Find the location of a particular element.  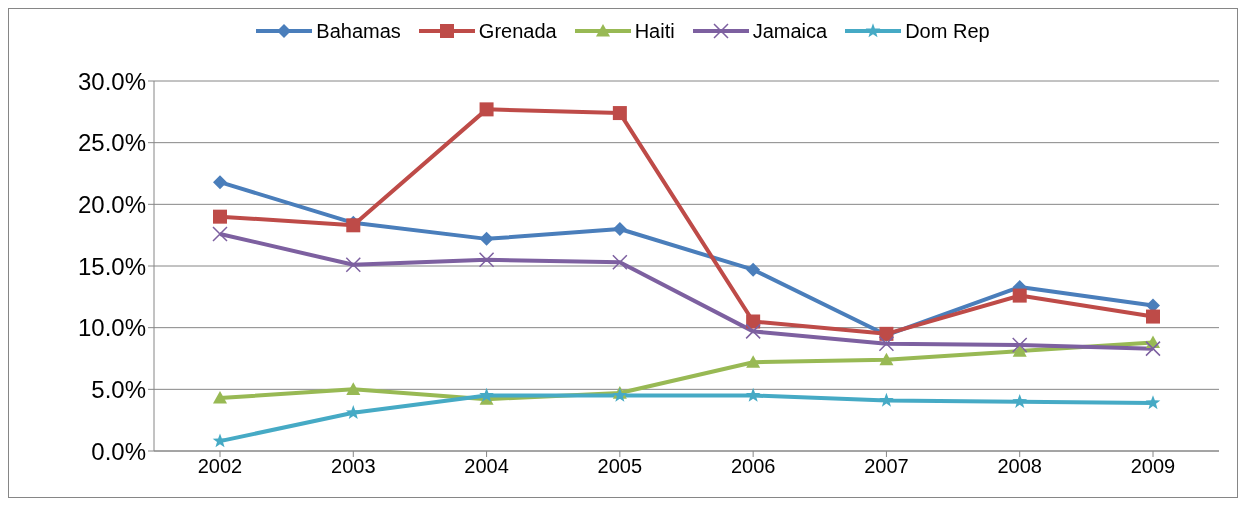

x-tick-label: 2006 is located at coordinates (753, 466).